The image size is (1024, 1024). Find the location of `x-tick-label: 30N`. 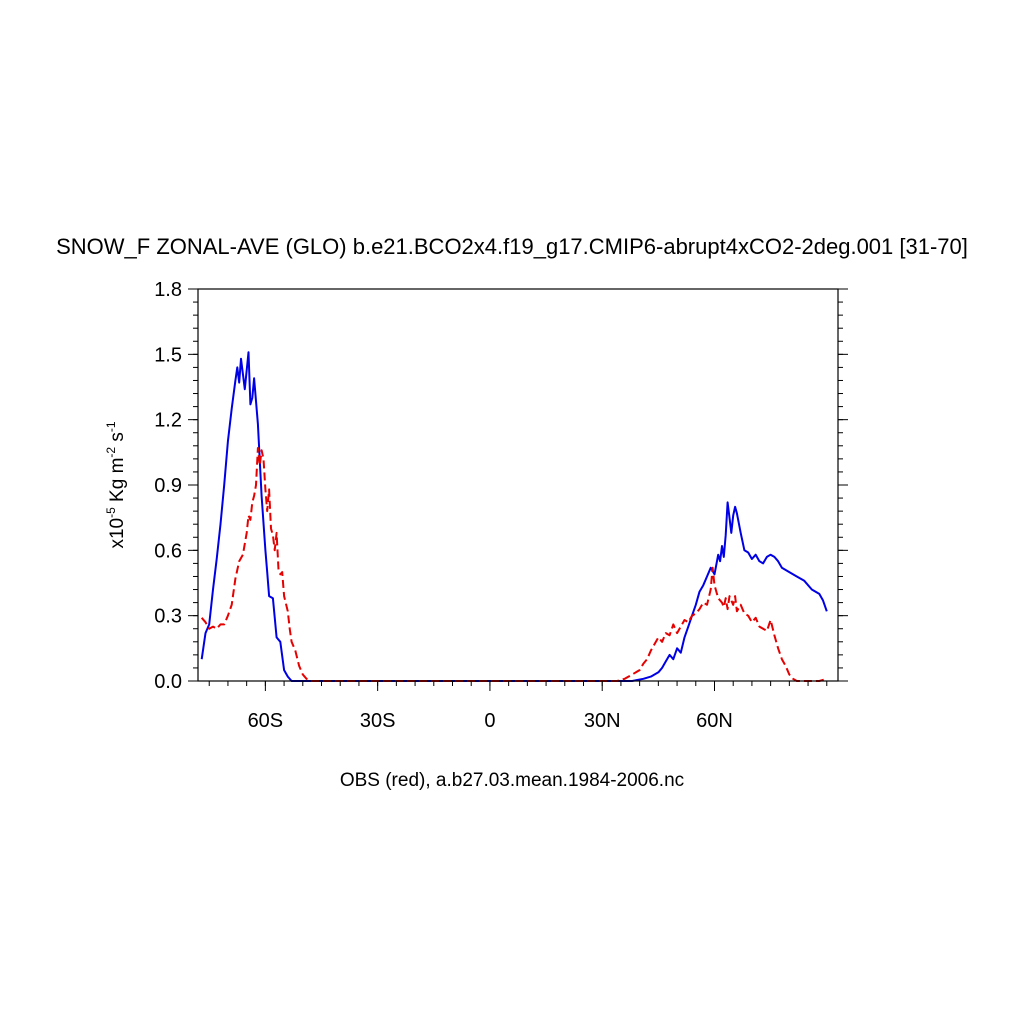

x-tick-label: 30N is located at coordinates (602, 721).